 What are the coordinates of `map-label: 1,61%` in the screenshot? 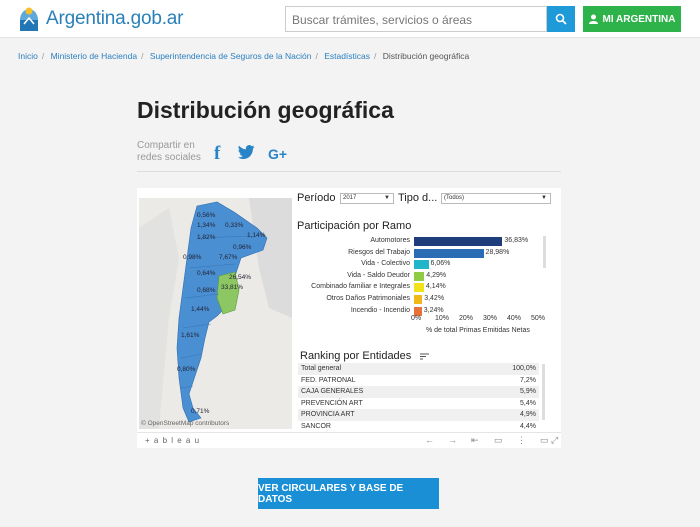 It's located at (190, 335).